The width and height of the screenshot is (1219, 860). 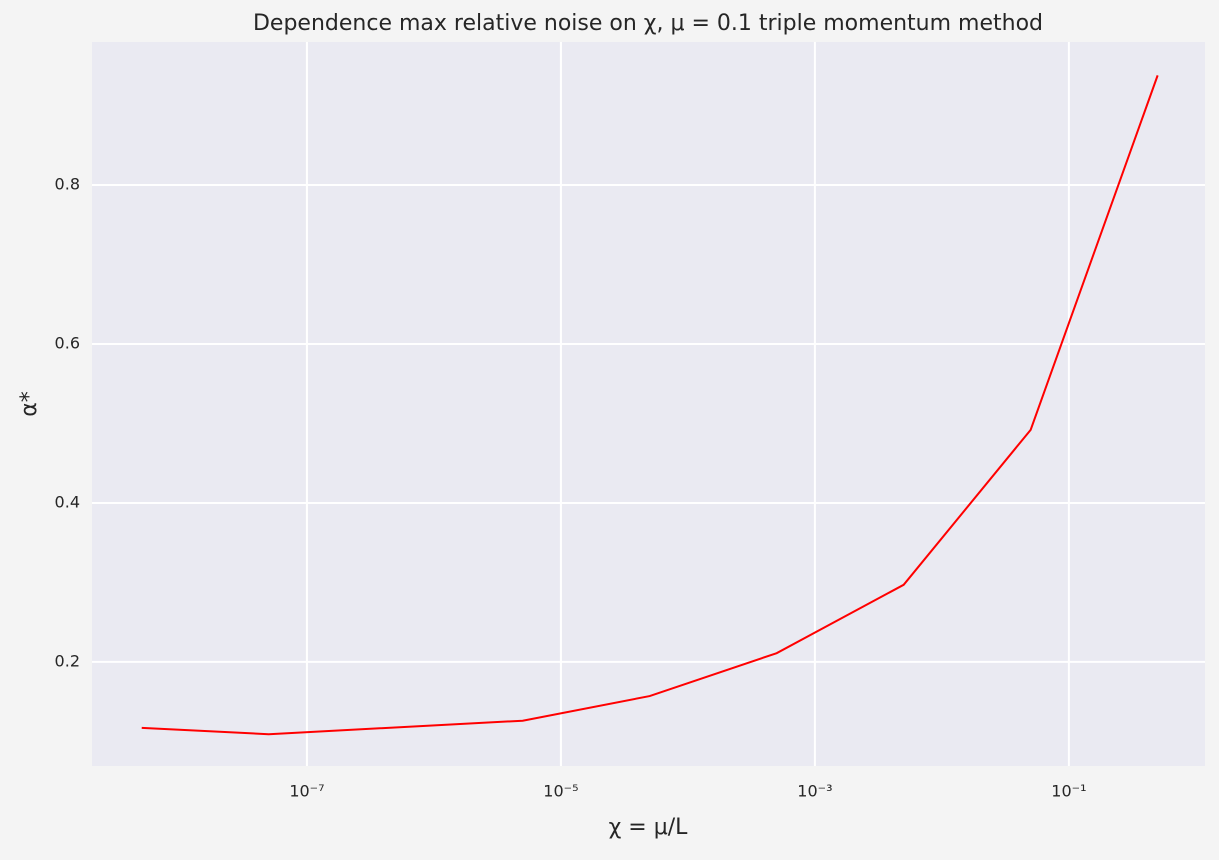 What do you see at coordinates (560, 791) in the screenshot?
I see `x-tick-label: 10⁻⁵` at bounding box center [560, 791].